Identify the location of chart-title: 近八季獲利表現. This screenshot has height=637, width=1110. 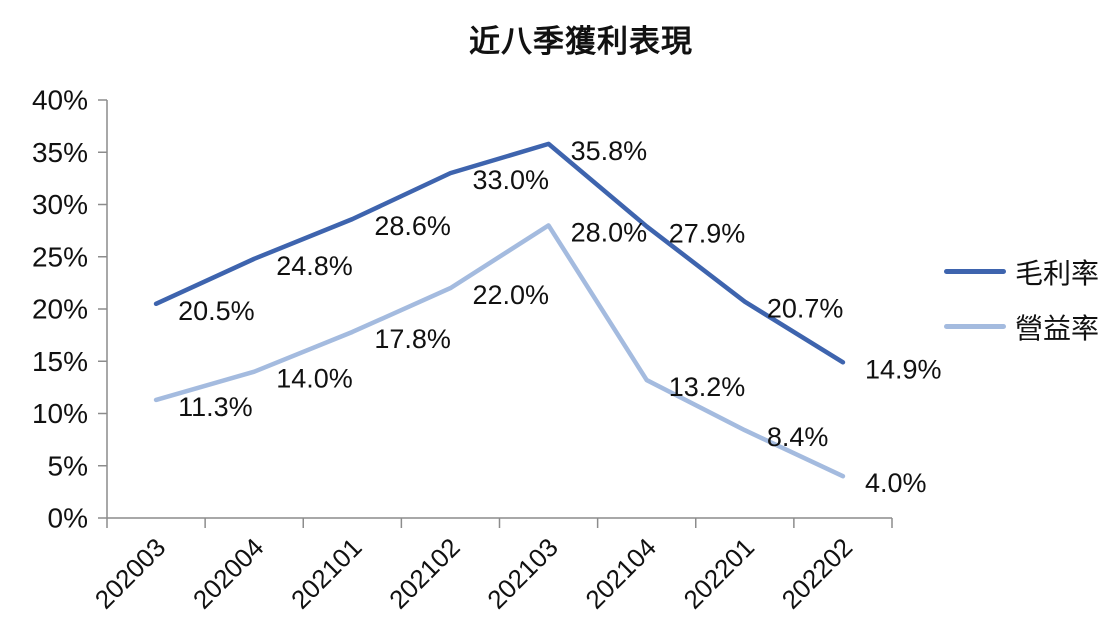
(581, 41).